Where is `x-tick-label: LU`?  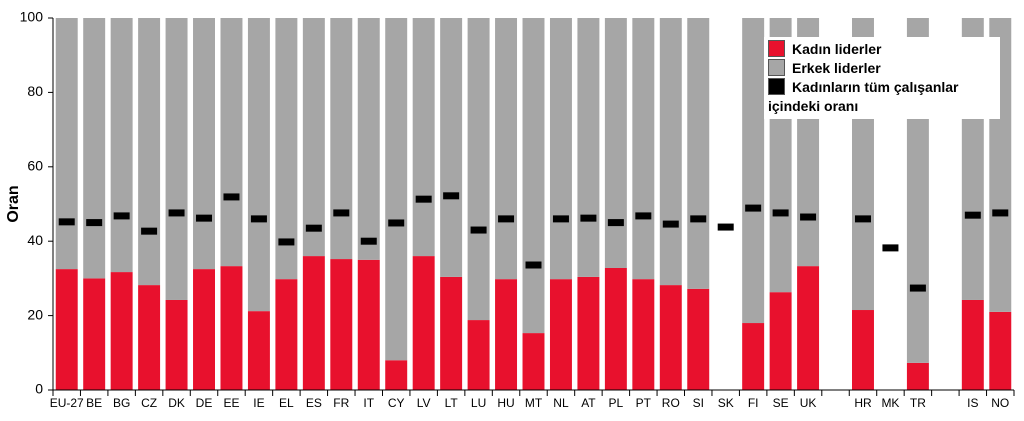
x-tick-label: LU is located at coordinates (478, 403).